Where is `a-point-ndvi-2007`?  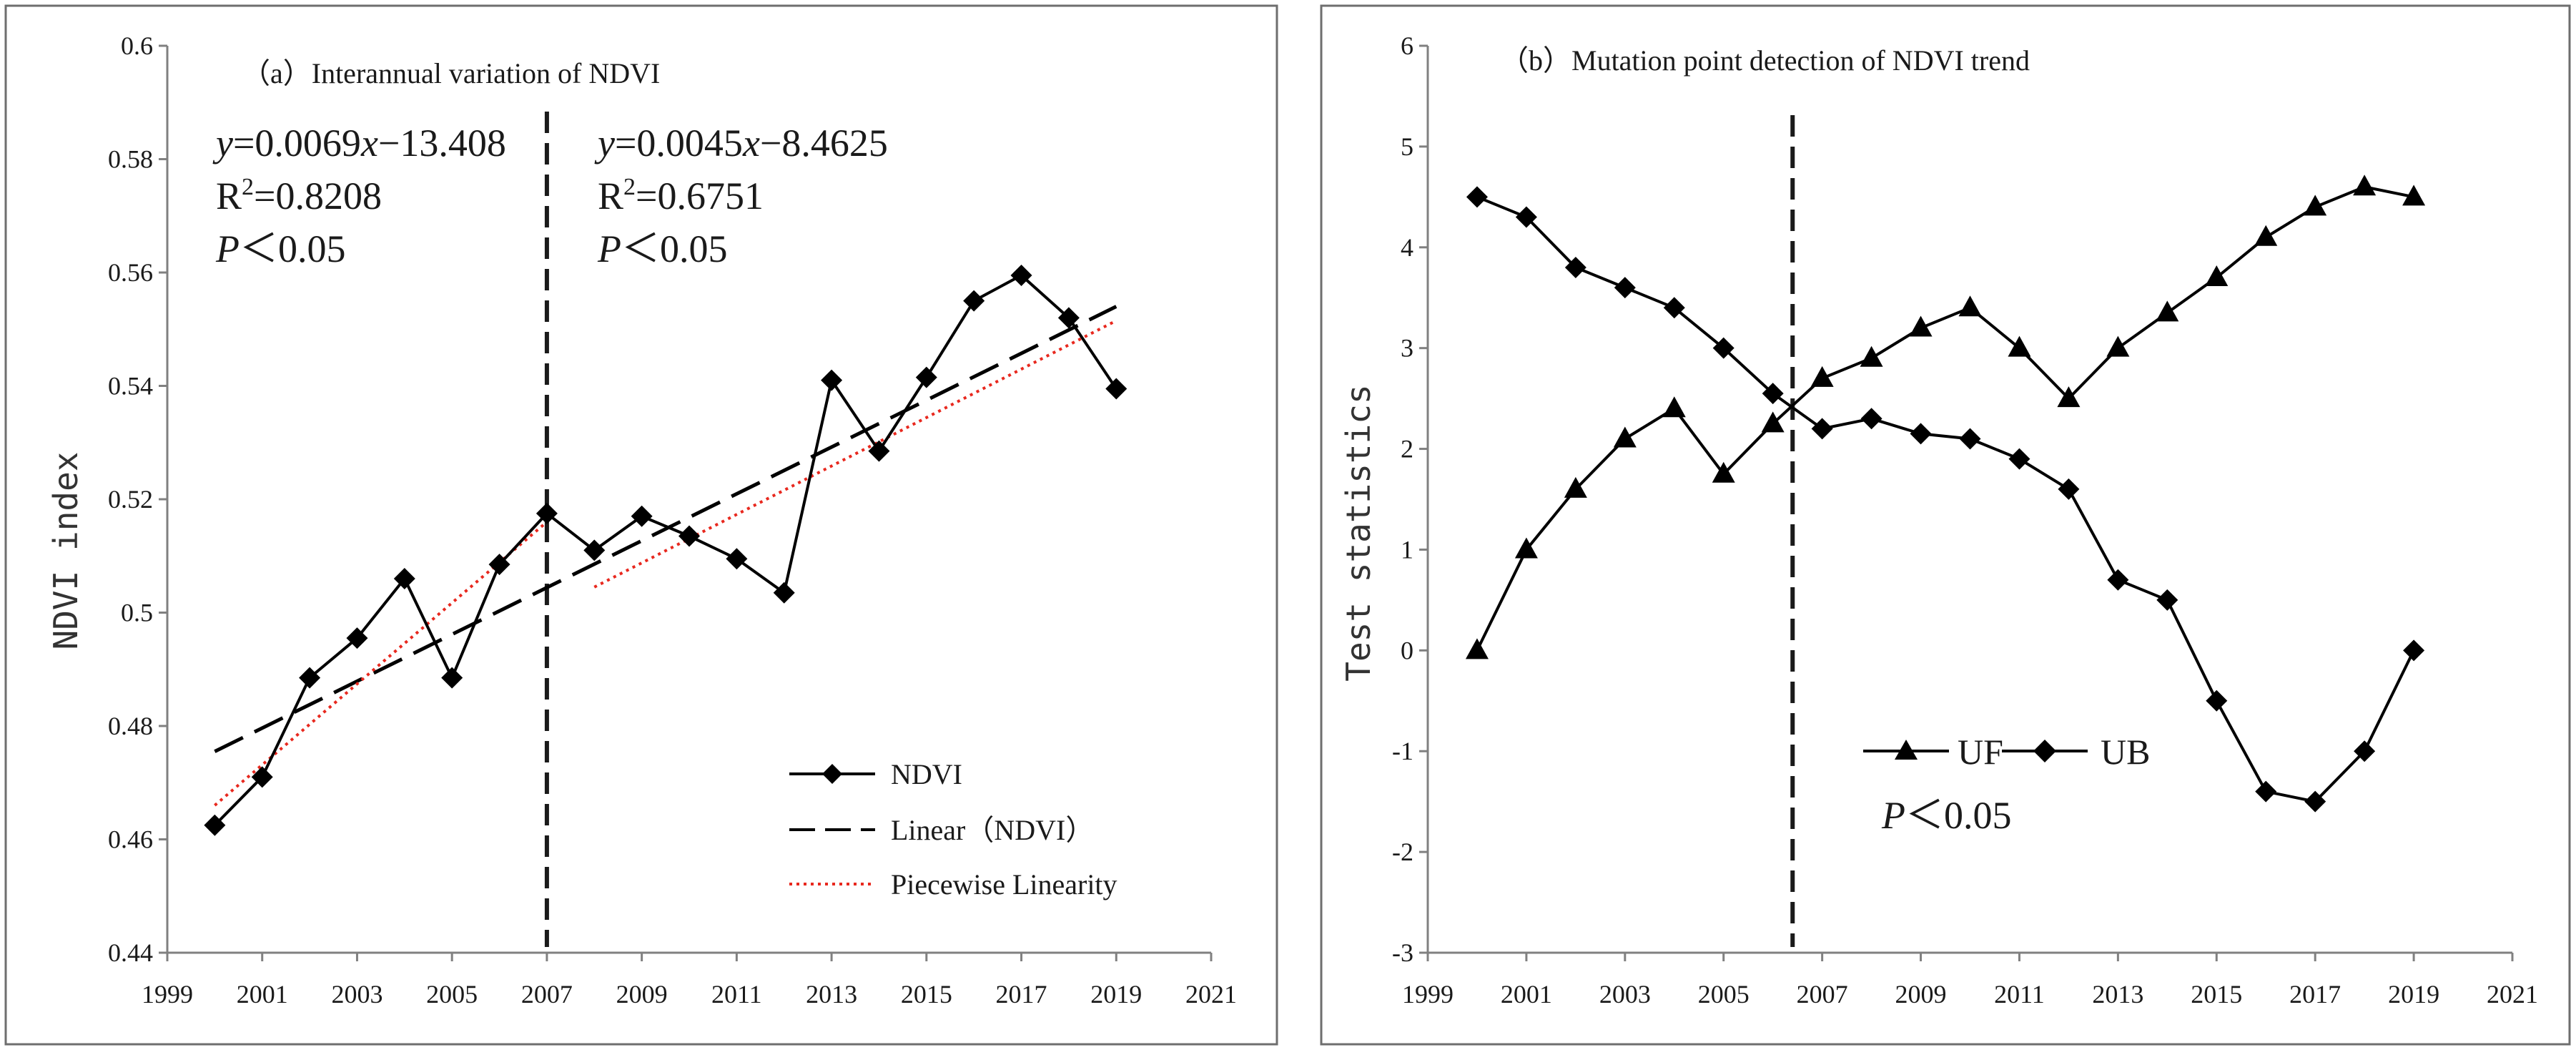
a-point-ndvi-2007 is located at coordinates (547, 513).